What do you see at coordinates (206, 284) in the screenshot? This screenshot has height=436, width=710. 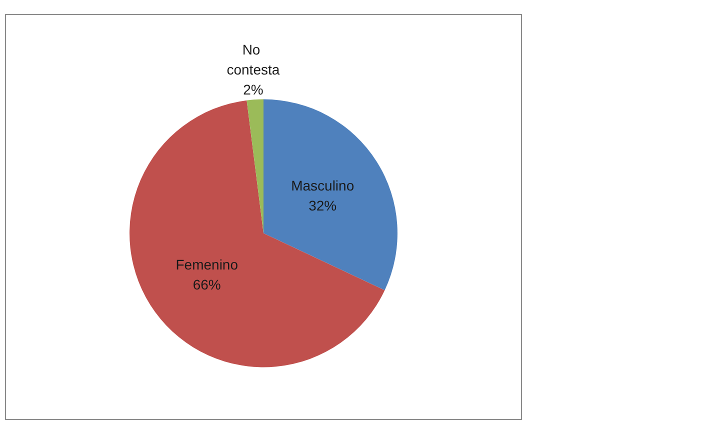 I see `data-label: 66%` at bounding box center [206, 284].